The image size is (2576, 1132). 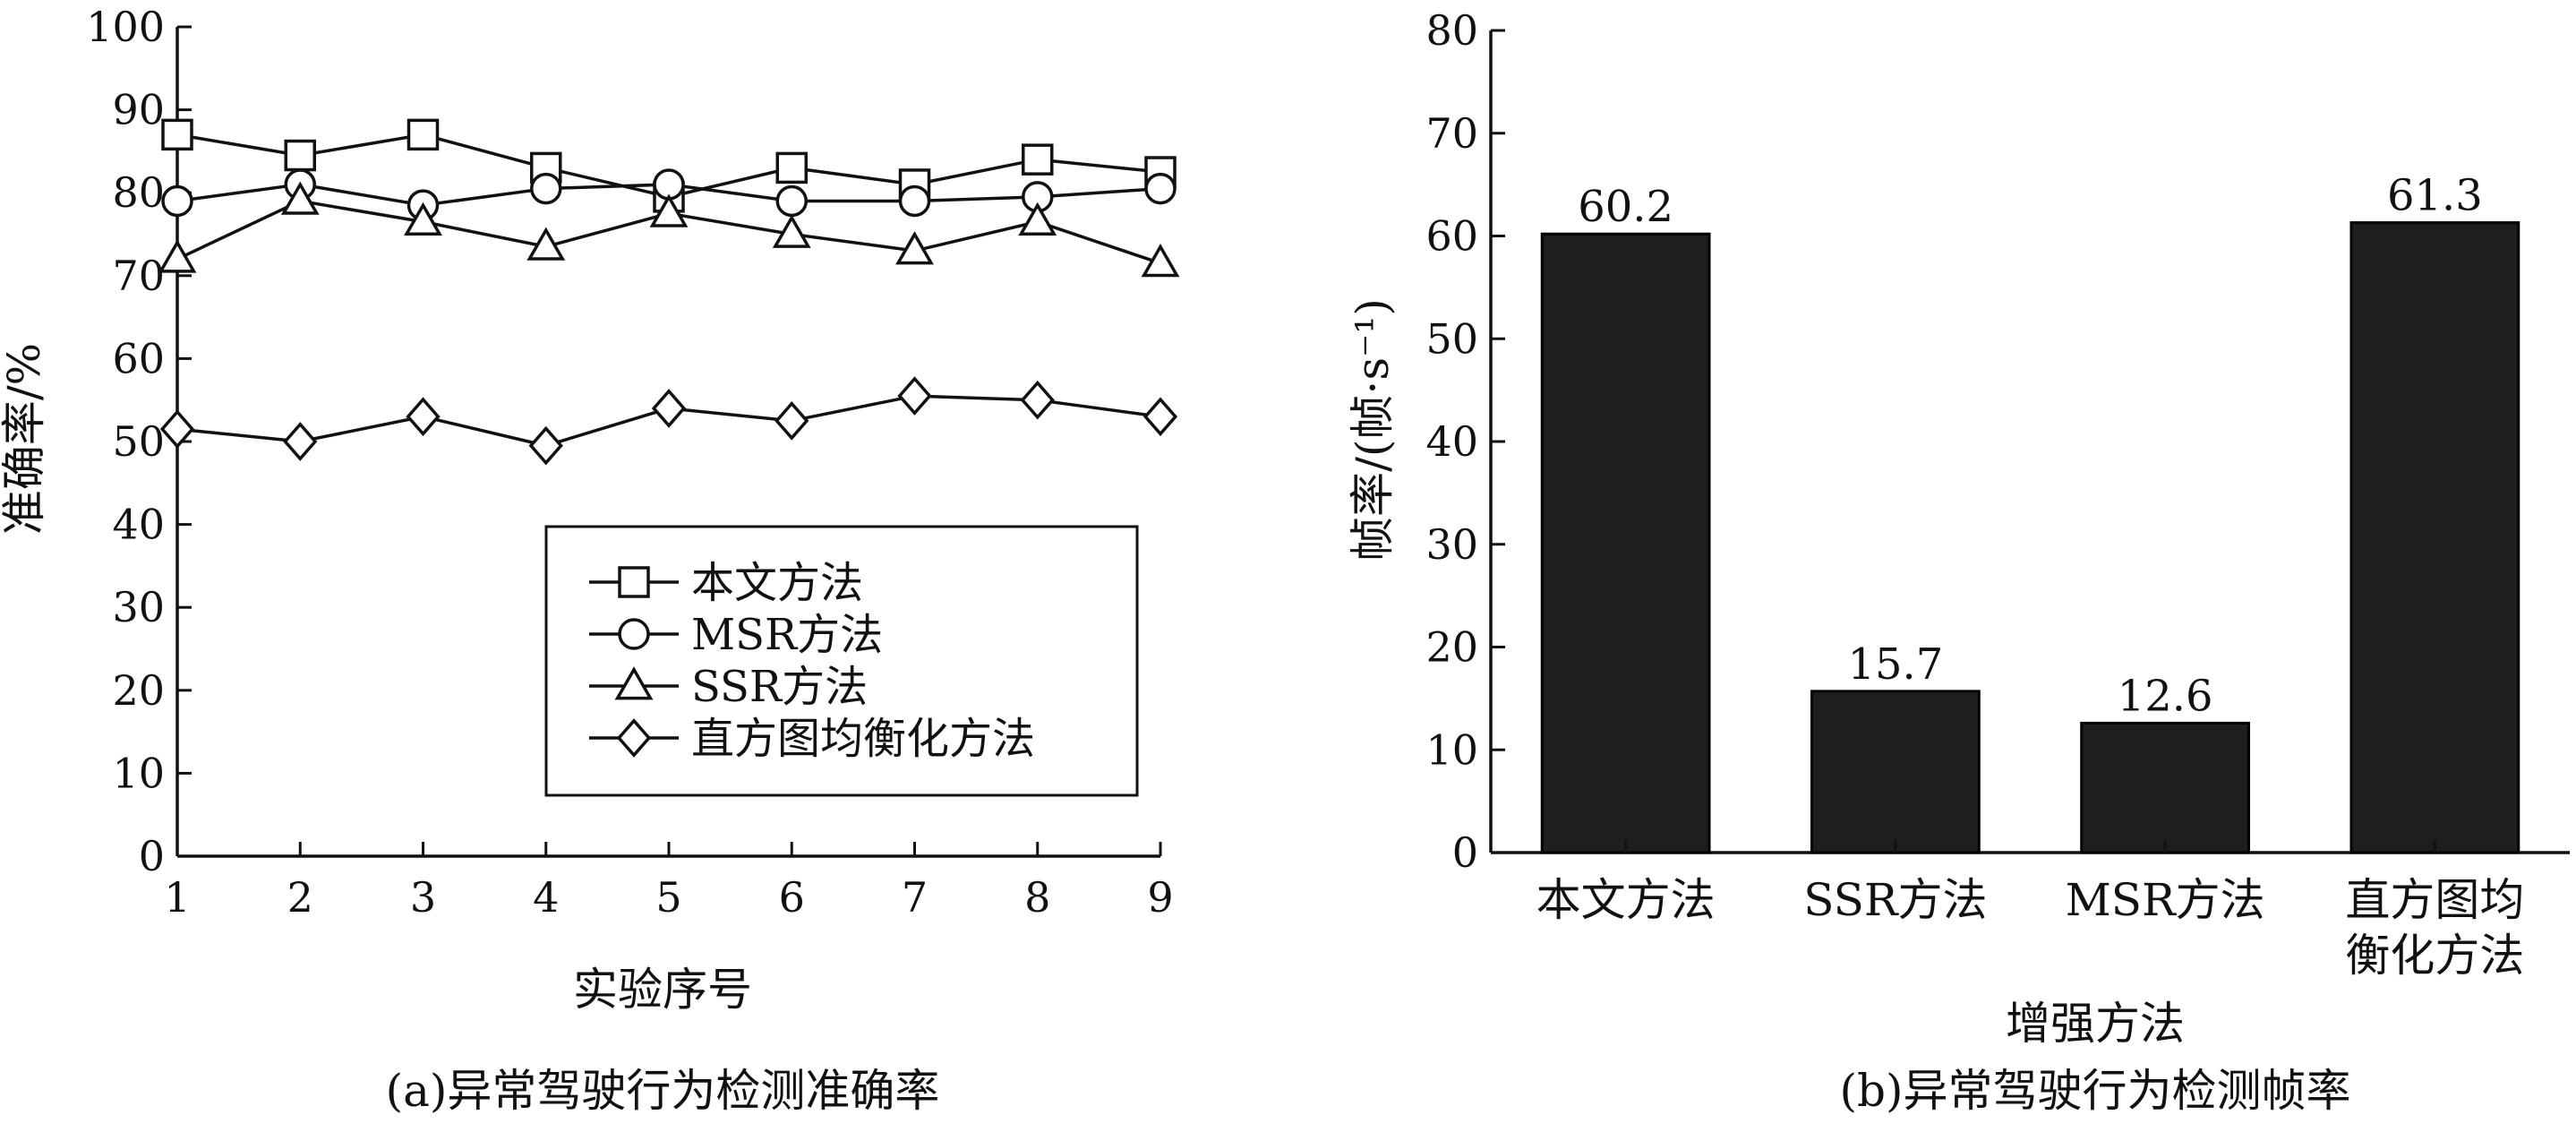 I want to click on x-tick-label: 3, so click(x=423, y=897).